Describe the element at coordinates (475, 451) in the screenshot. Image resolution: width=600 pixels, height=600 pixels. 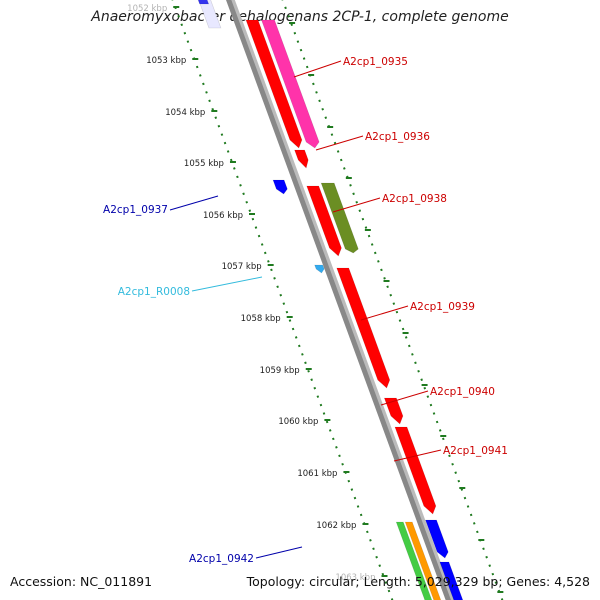
I see `gene-label: A2cp1_0941` at that location.